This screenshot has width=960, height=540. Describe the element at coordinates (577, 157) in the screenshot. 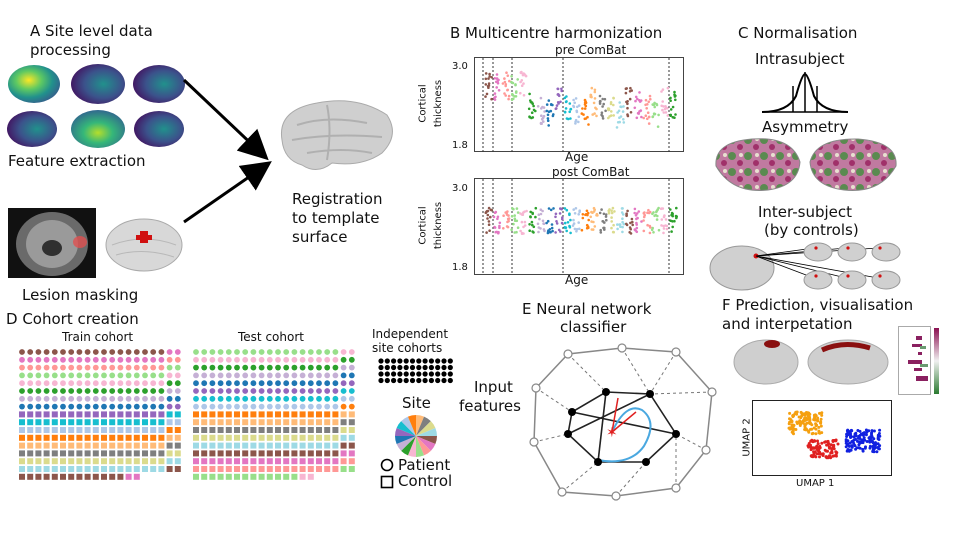

I see `pre-xlabel: Age` at that location.